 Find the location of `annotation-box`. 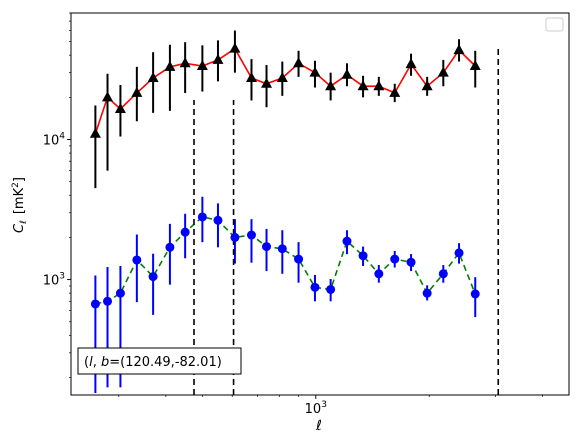

annotation-box is located at coordinates (159, 361).